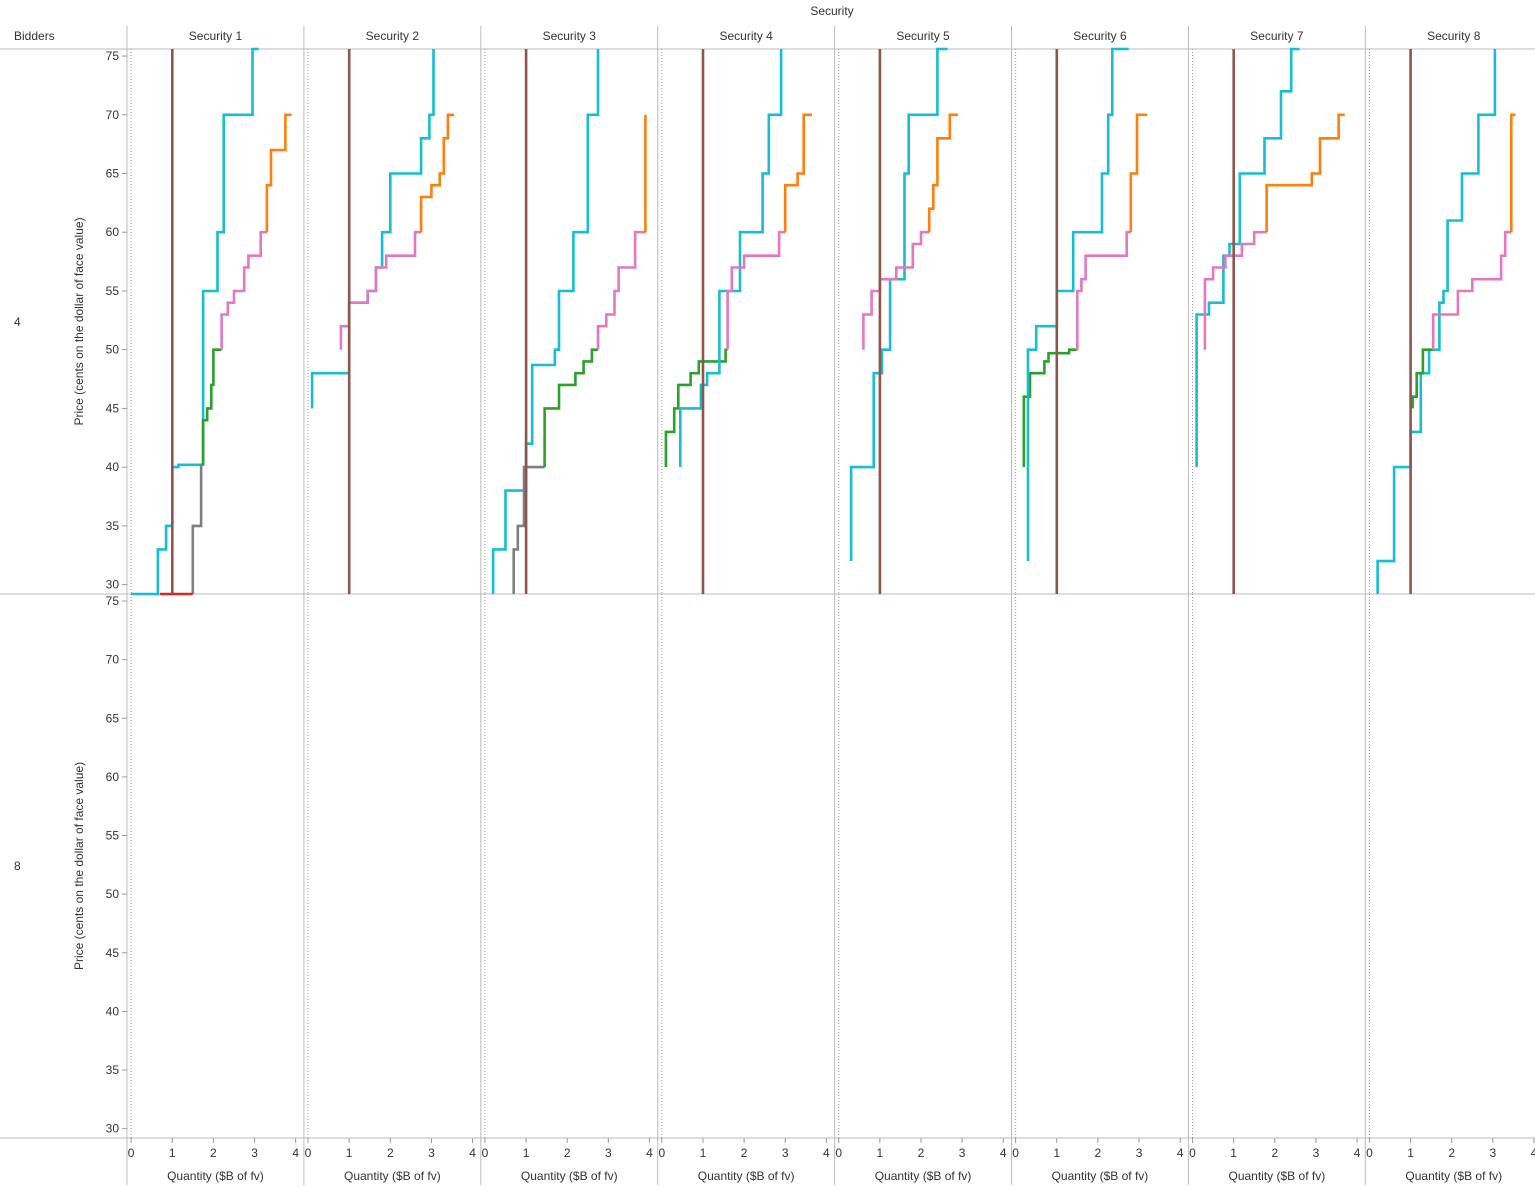 Image resolution: width=1535 pixels, height=1187 pixels. Describe the element at coordinates (744, 1160) in the screenshot. I see `x-axis-col-4: 0 1 2 3 4 Quantity ($B of fv)` at that location.